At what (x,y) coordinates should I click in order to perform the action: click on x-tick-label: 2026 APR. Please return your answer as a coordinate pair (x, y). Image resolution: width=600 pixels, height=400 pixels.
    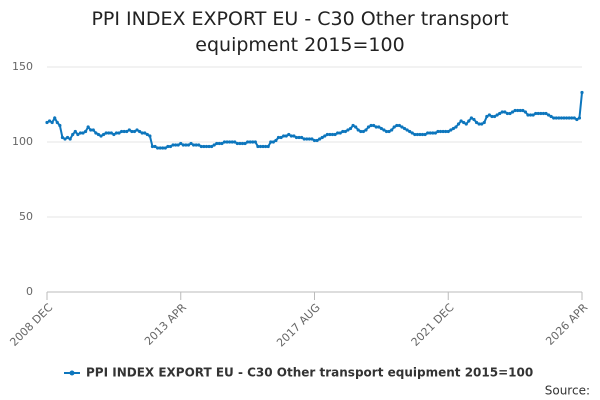
    Looking at the image, I should click on (566, 324).